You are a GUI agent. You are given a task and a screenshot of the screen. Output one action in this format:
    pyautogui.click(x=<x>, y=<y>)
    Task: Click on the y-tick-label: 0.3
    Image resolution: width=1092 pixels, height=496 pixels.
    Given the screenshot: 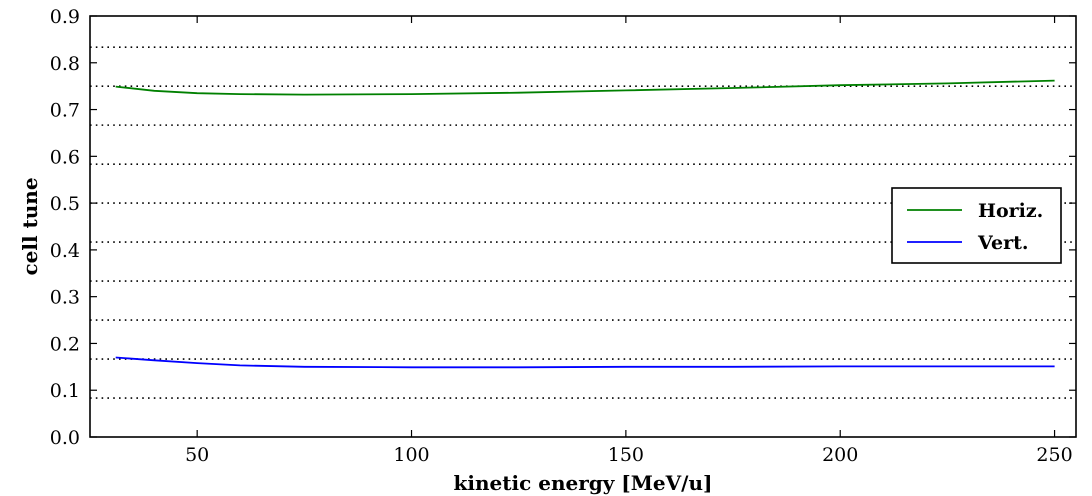 What is the action you would take?
    pyautogui.click(x=65, y=298)
    